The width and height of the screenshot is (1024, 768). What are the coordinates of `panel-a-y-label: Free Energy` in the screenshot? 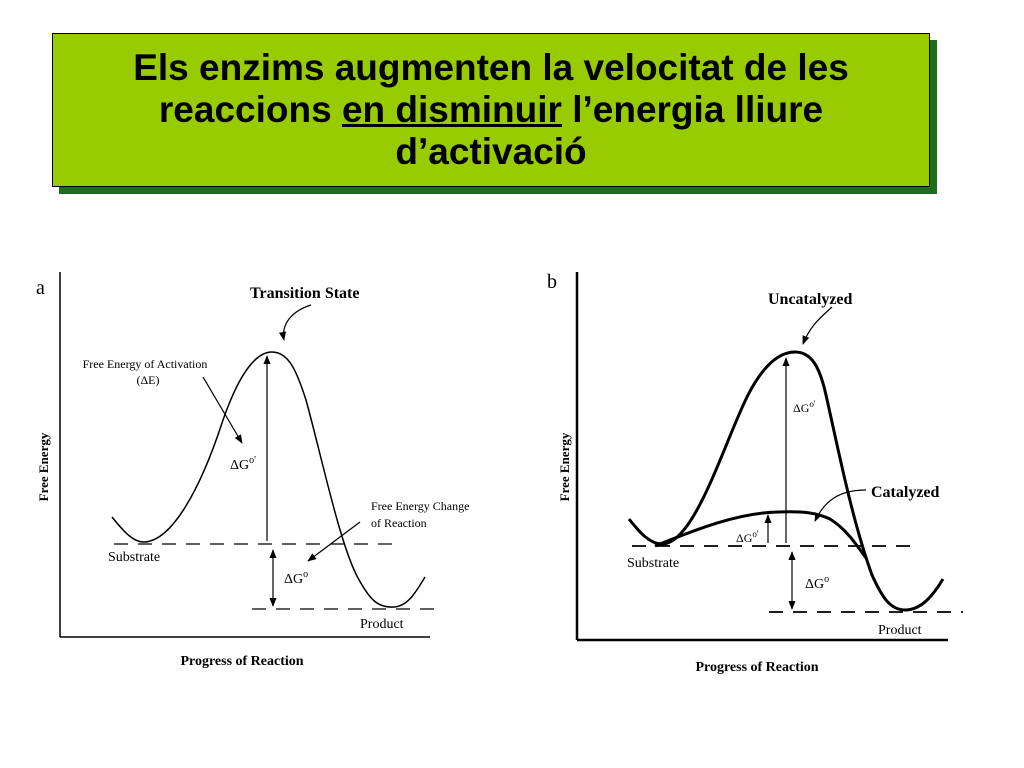 It's located at (43, 466).